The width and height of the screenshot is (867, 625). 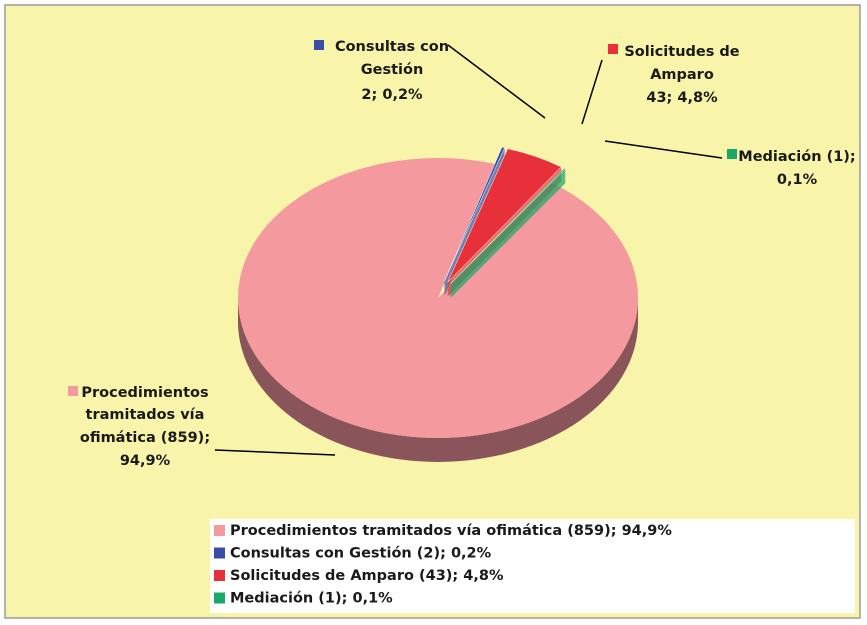 What do you see at coordinates (392, 95) in the screenshot?
I see `data-label: 2; 0,2%` at bounding box center [392, 95].